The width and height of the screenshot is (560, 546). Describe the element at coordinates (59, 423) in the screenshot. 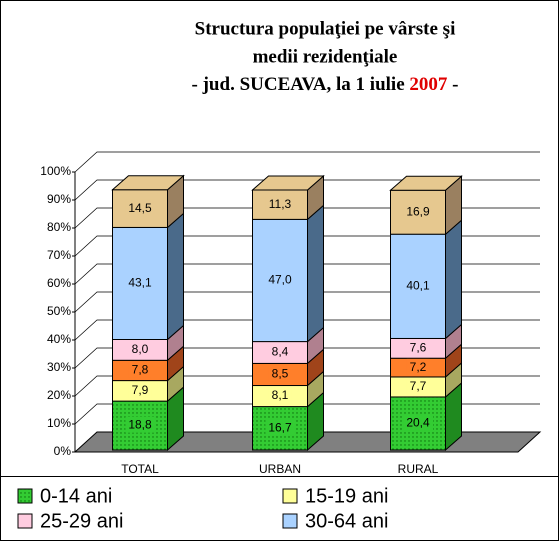

I see `y-tick-label: 10%` at that location.